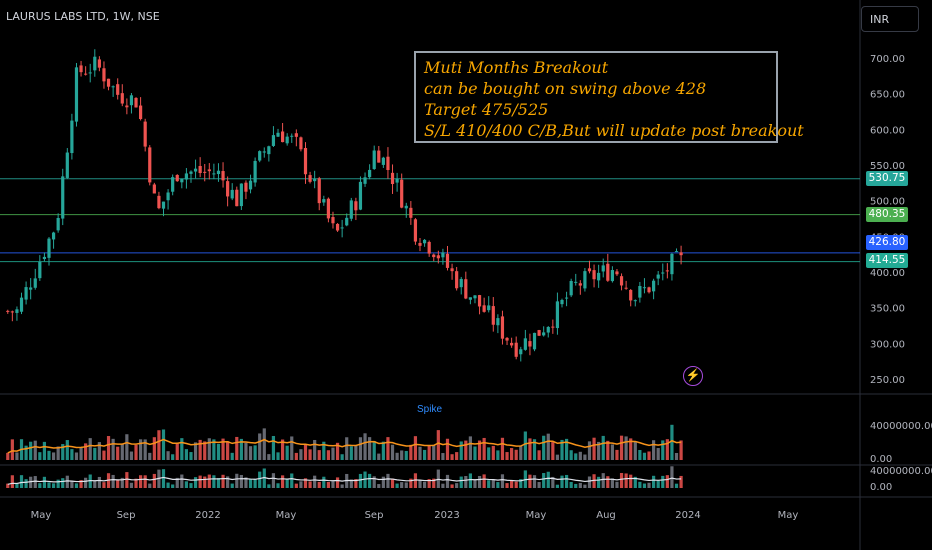 Image resolution: width=932 pixels, height=550 pixels. I want to click on lightning-icon: ⚡, so click(693, 376).